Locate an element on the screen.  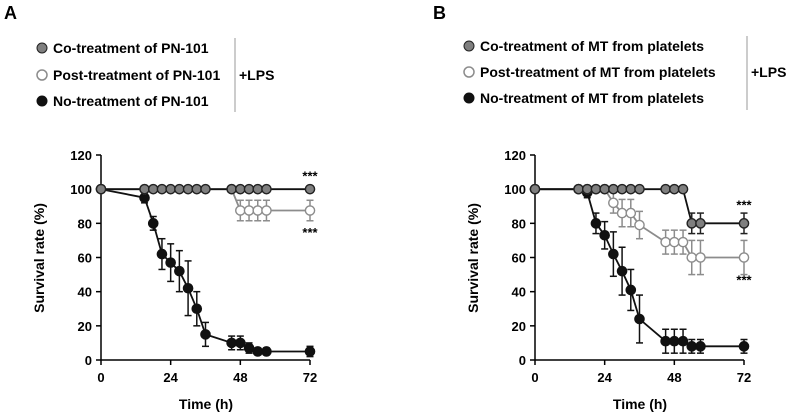
panel-a-label: A is located at coordinates (10, 13).